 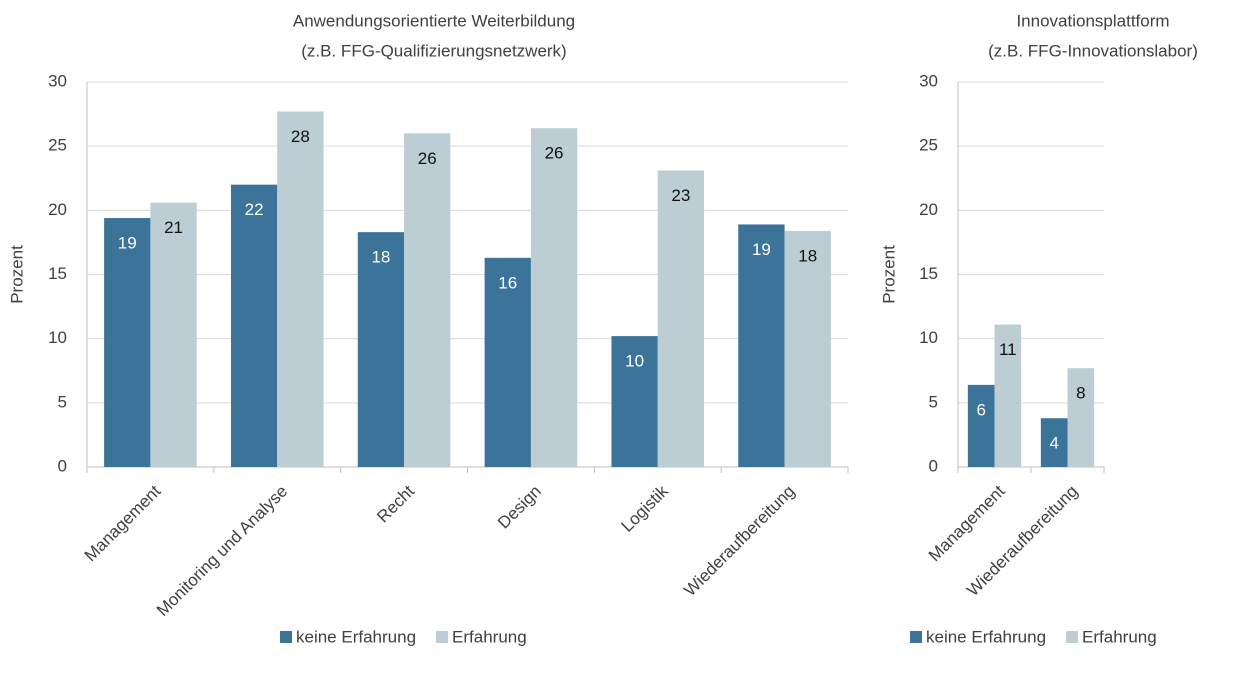 I want to click on data-label: 11, so click(x=1008, y=349).